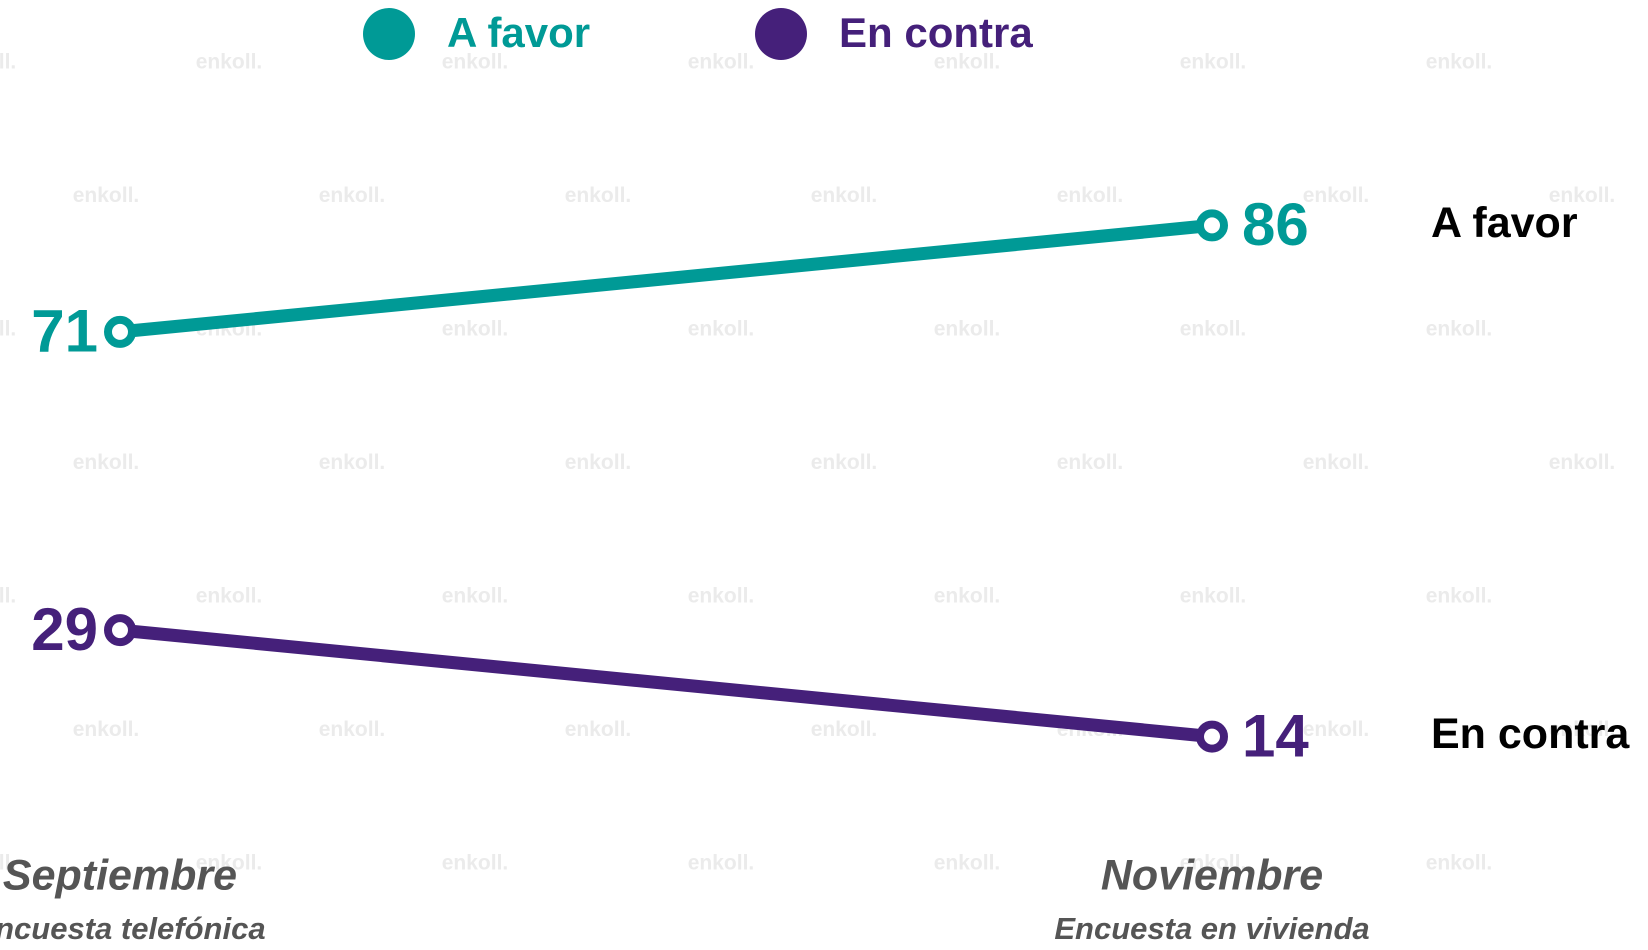  Describe the element at coordinates (1275, 735) in the screenshot. I see `data-label: 14` at that location.